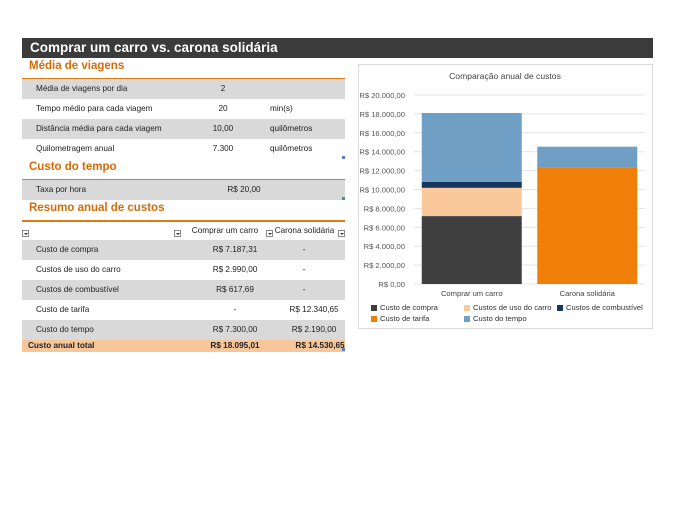 The image size is (675, 520). I want to click on table-row: Custos de combustível R$ 617,69 -, so click(183, 290).